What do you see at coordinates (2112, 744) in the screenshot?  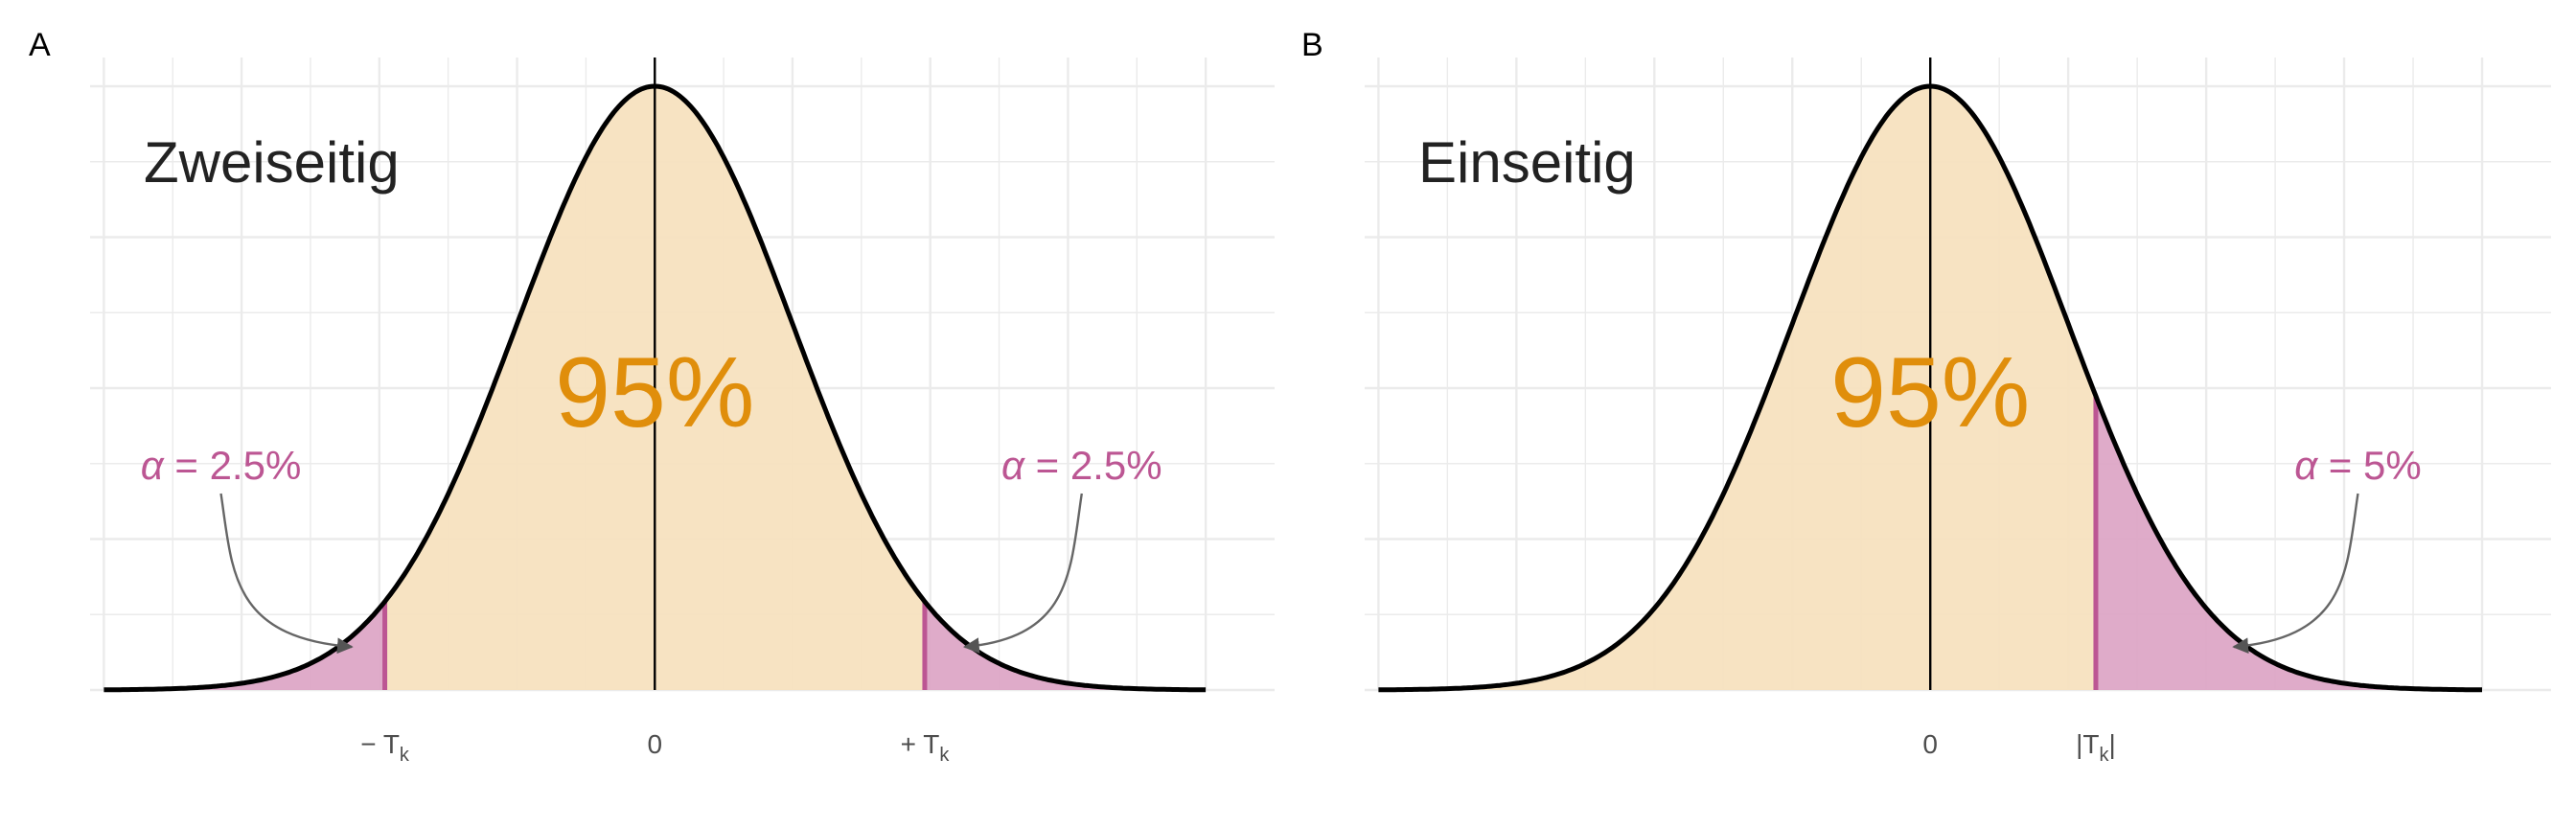 I see `tick-suffix: |` at bounding box center [2112, 744].